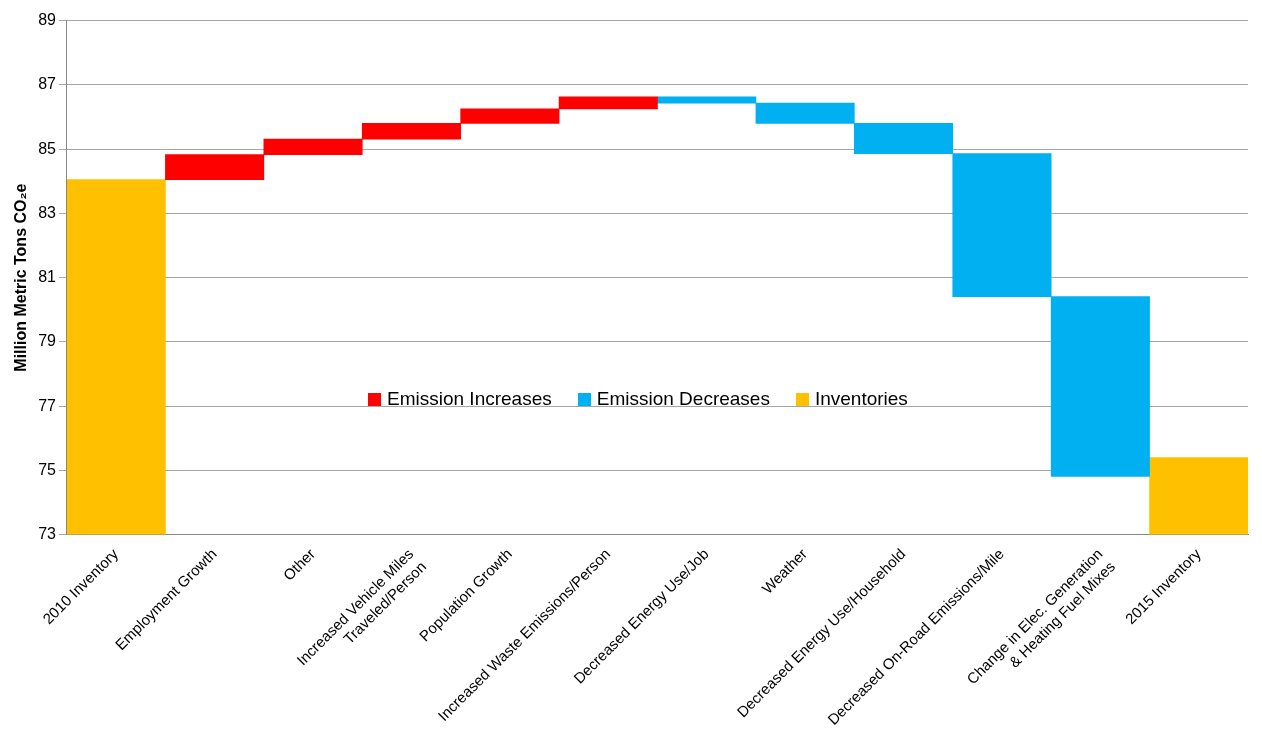 Image resolution: width=1262 pixels, height=753 pixels. I want to click on y-tick-label: 79, so click(47, 341).